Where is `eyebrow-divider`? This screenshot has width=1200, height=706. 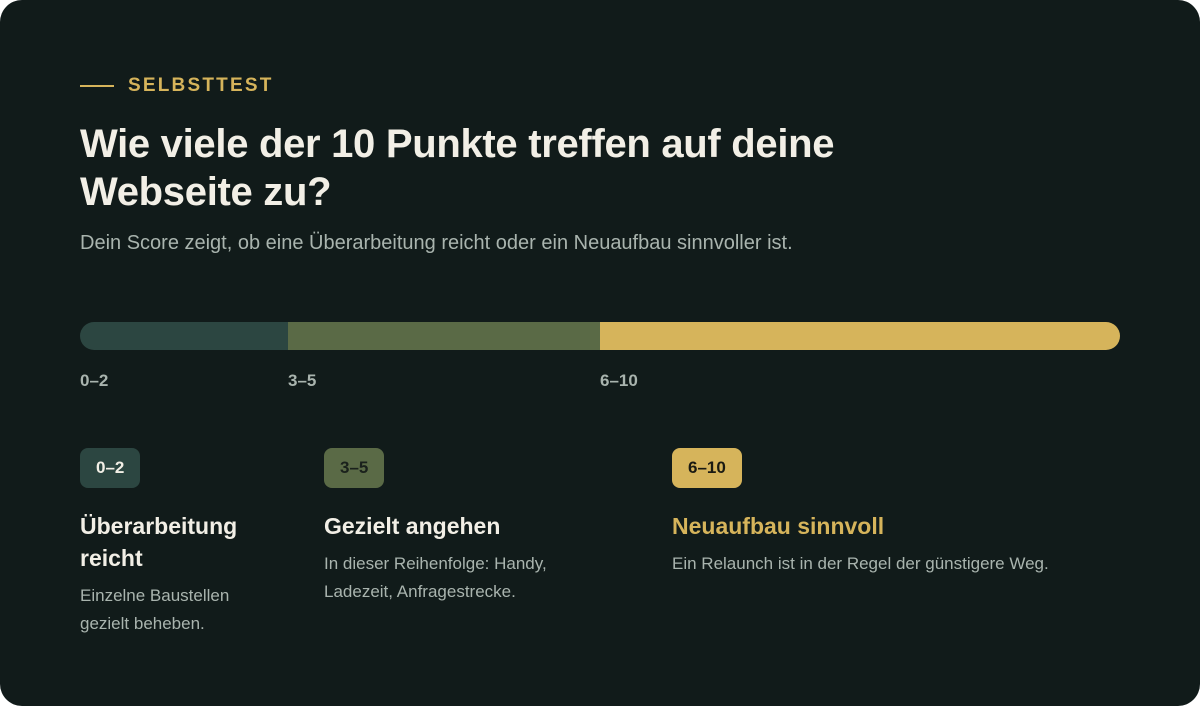
eyebrow-divider is located at coordinates (97, 86).